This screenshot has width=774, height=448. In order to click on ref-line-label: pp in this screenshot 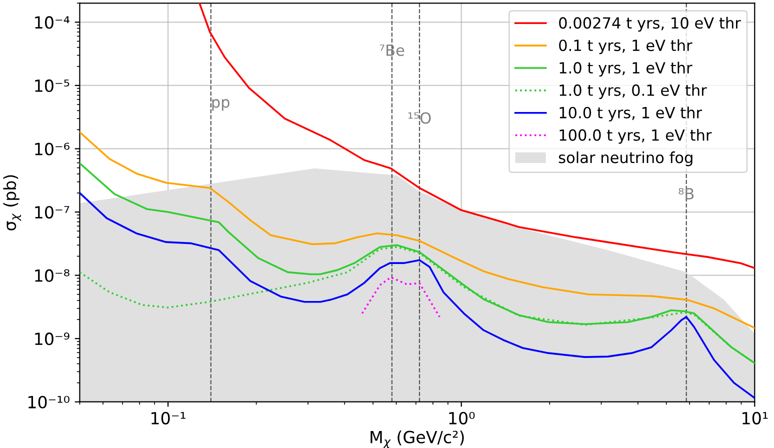, I will do `click(221, 105)`.